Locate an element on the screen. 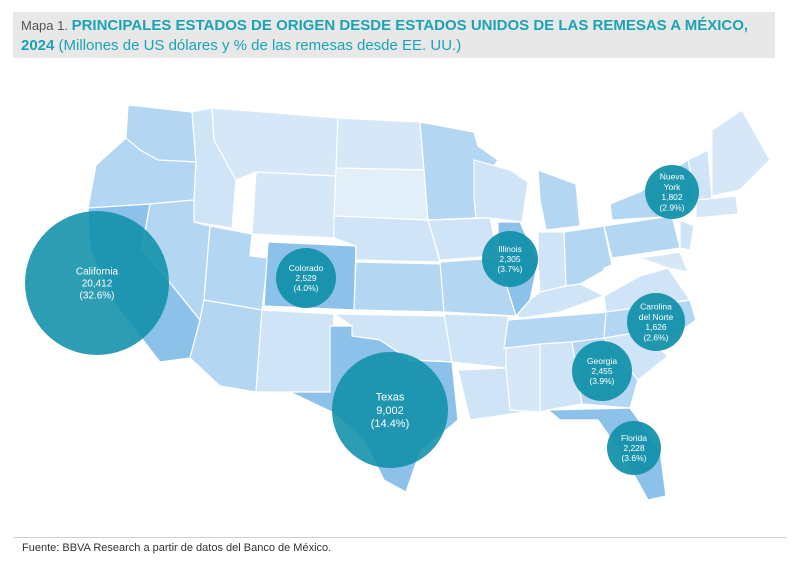  bubble-state-illinois: Illinois is located at coordinates (510, 249).